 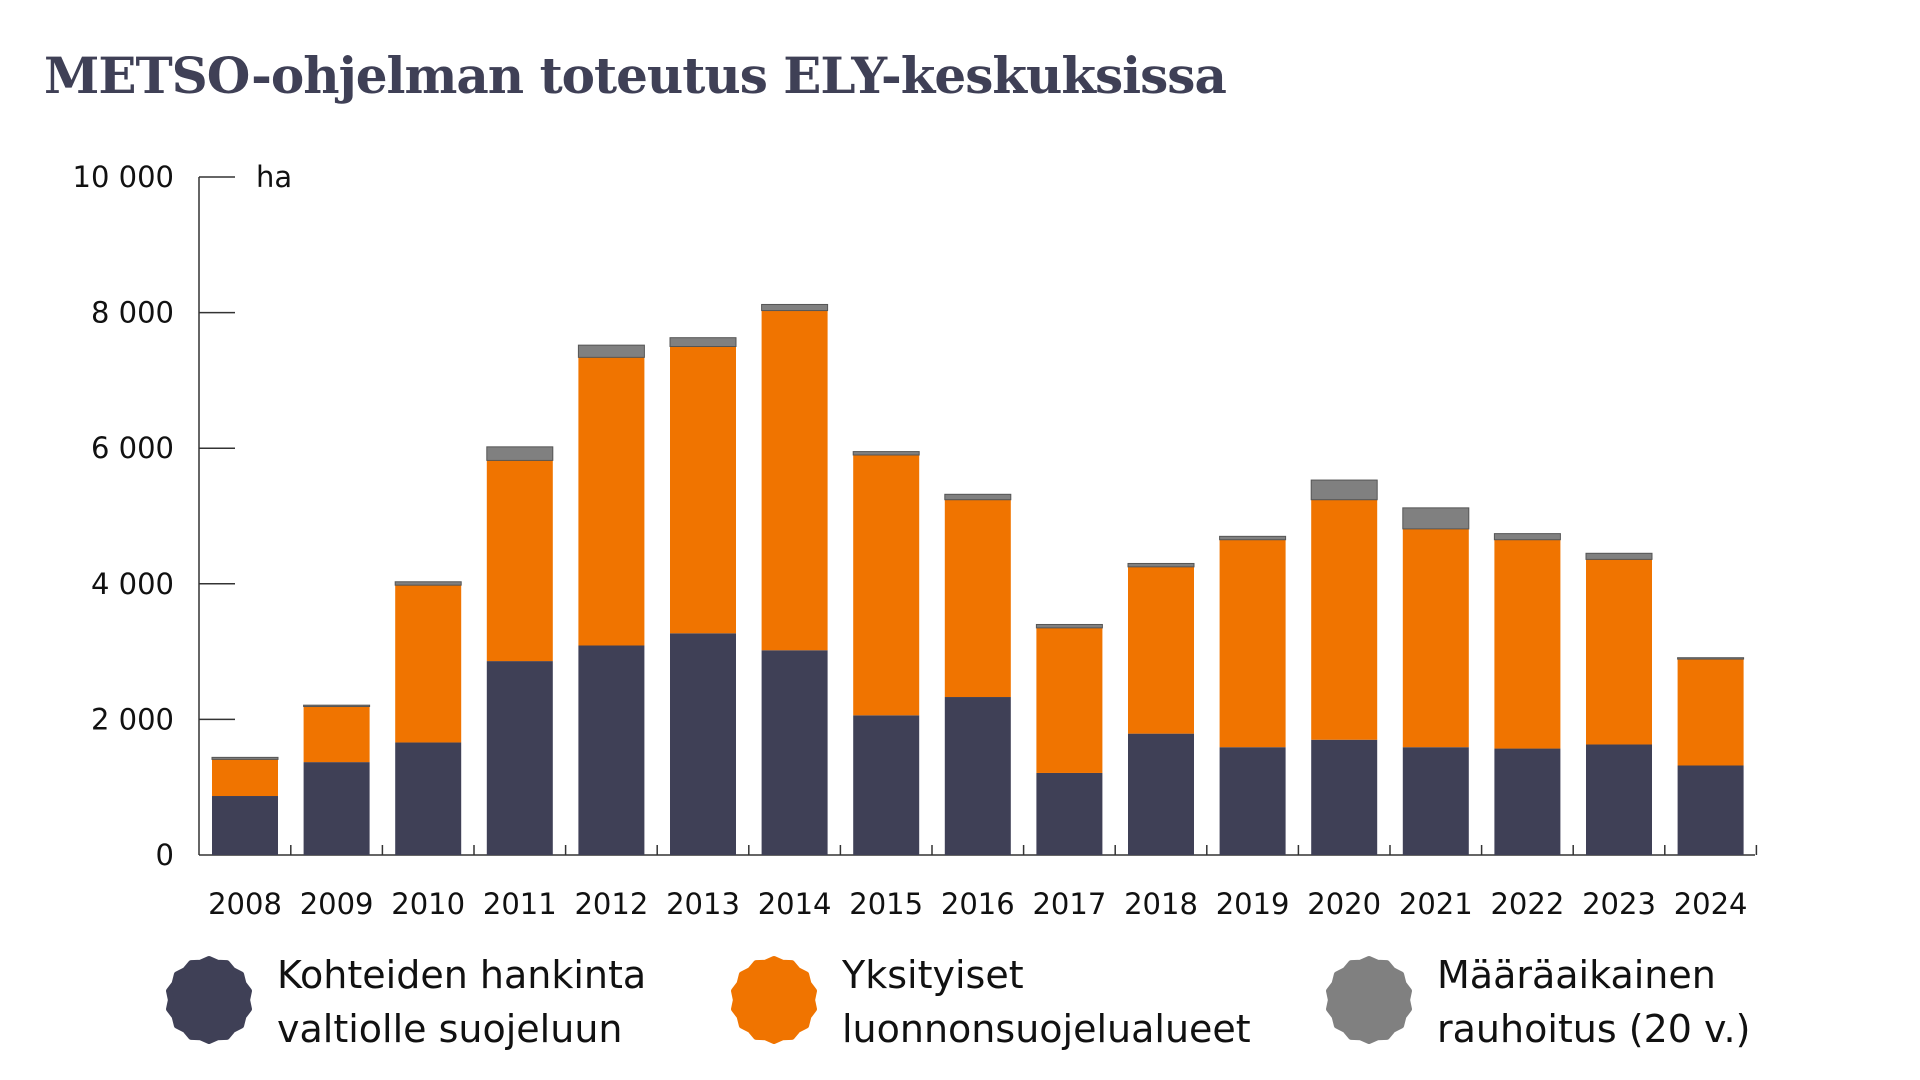 What do you see at coordinates (462, 975) in the screenshot?
I see `legend-label-line: Kohteiden hankinta` at bounding box center [462, 975].